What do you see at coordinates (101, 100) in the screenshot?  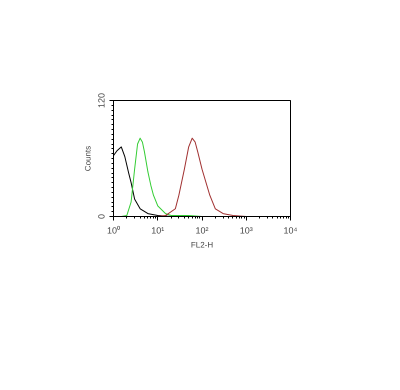 I see `y-tick-label: 120` at bounding box center [101, 100].